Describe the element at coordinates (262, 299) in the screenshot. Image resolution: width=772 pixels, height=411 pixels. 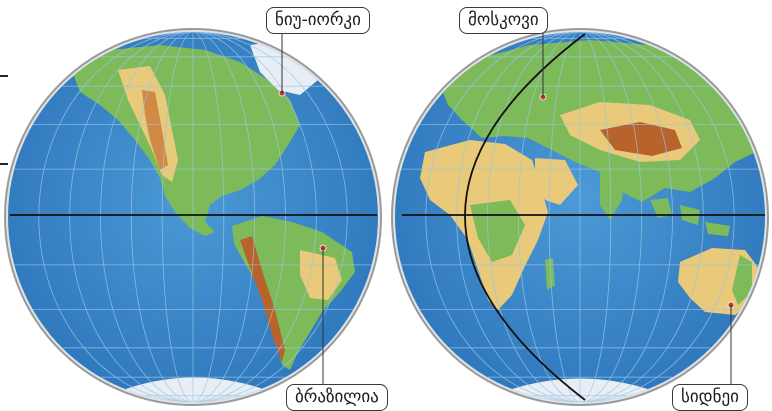
I see `andes-mountains` at that location.